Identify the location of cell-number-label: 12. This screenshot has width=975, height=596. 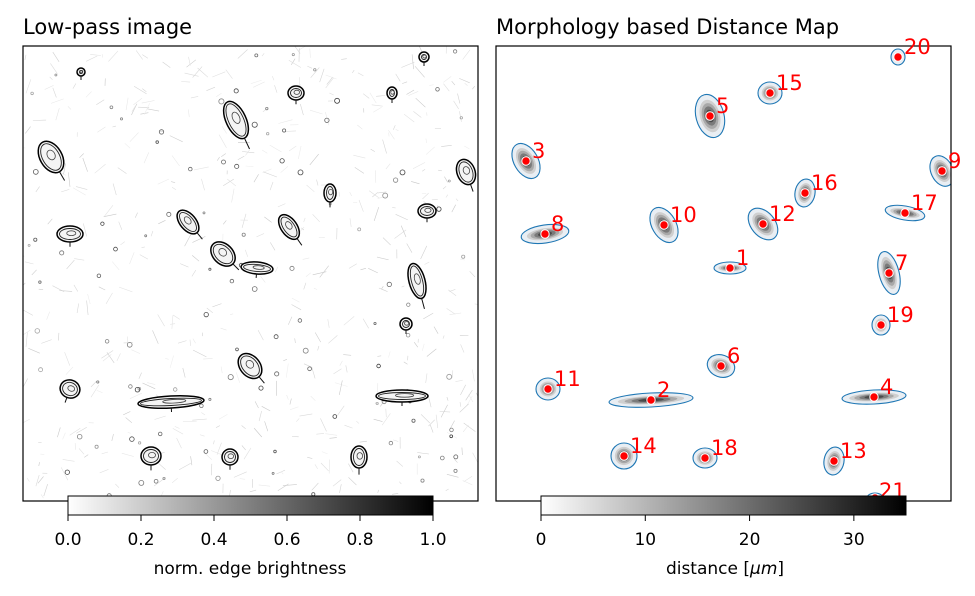
(782, 214).